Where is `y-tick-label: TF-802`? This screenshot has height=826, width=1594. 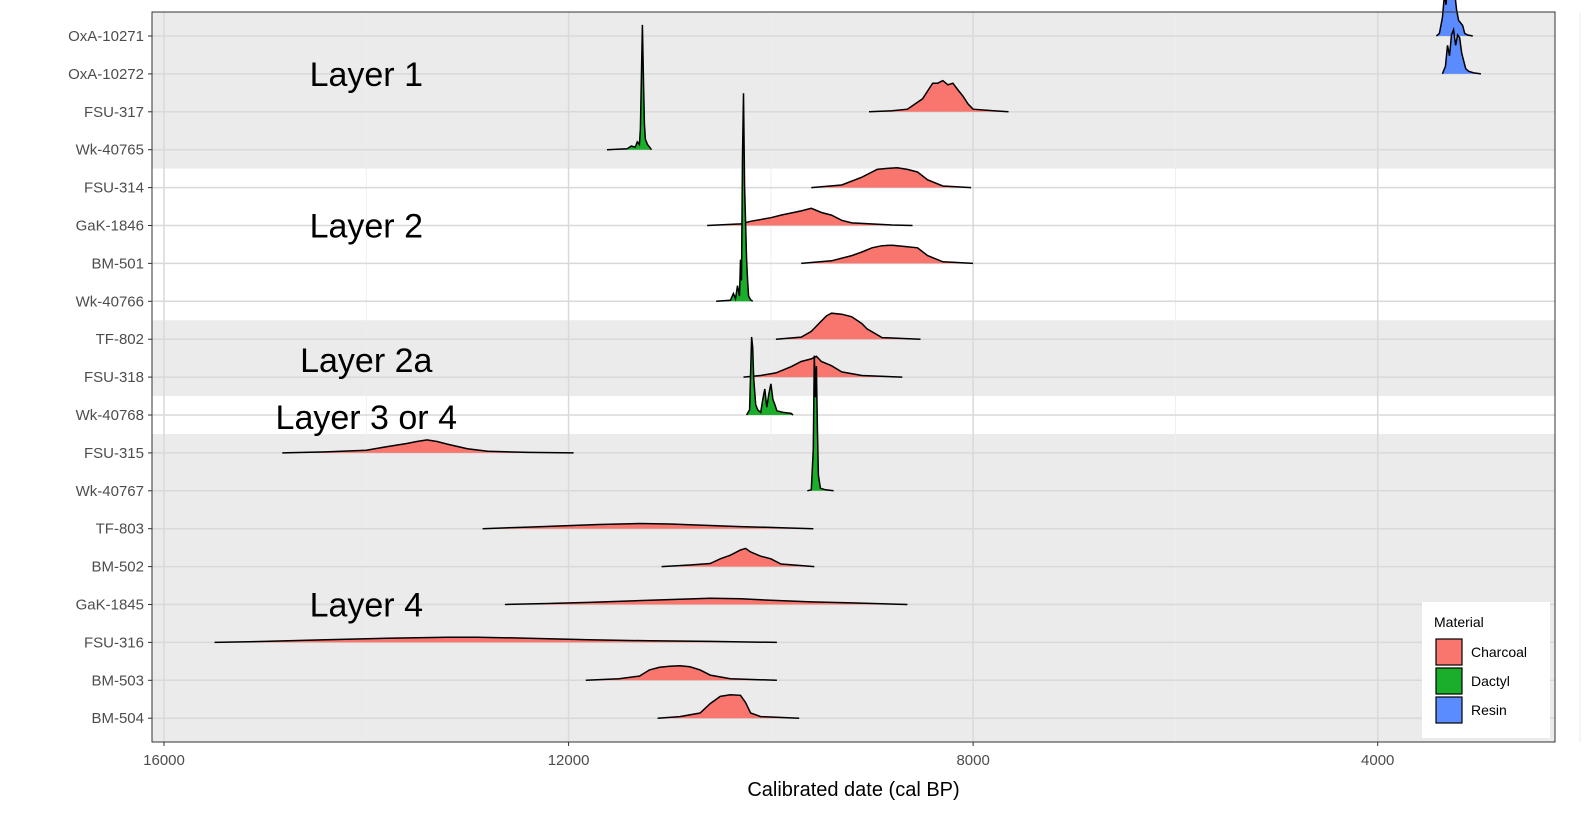 y-tick-label: TF-802 is located at coordinates (120, 339).